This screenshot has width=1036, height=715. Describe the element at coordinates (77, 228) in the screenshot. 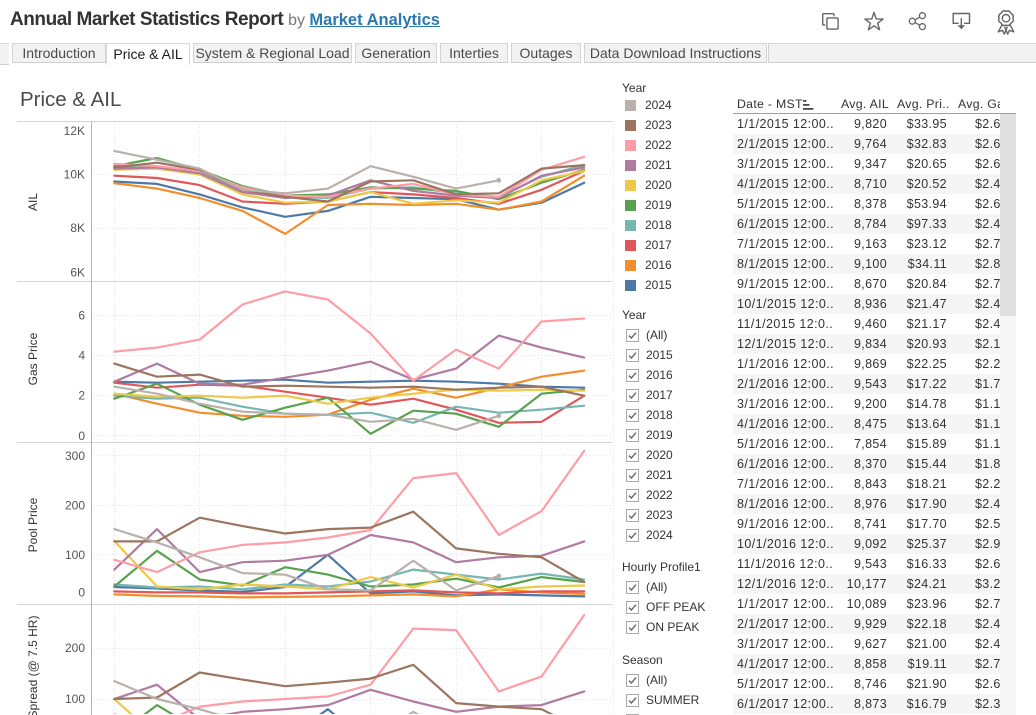

I see `svg-text: 8K` at that location.